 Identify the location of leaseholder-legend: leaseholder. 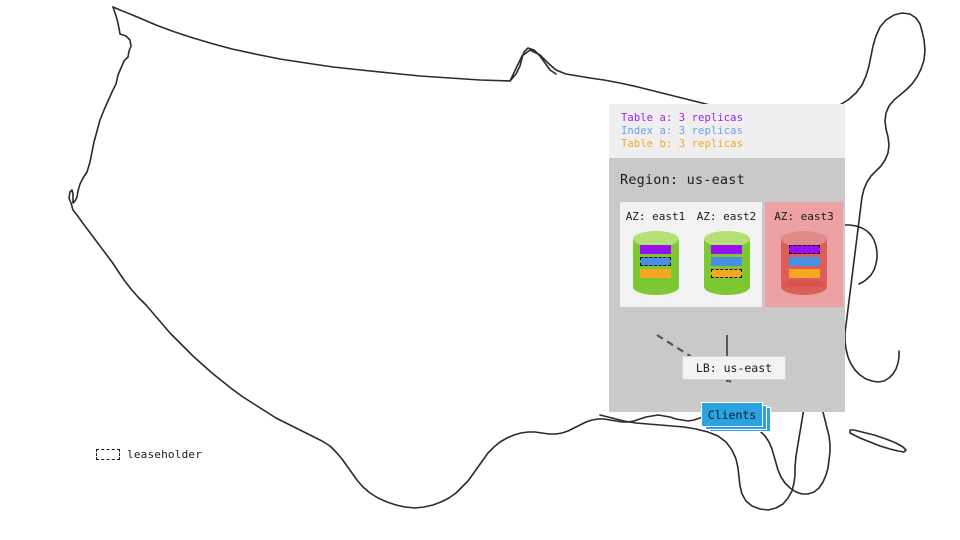
(149, 454).